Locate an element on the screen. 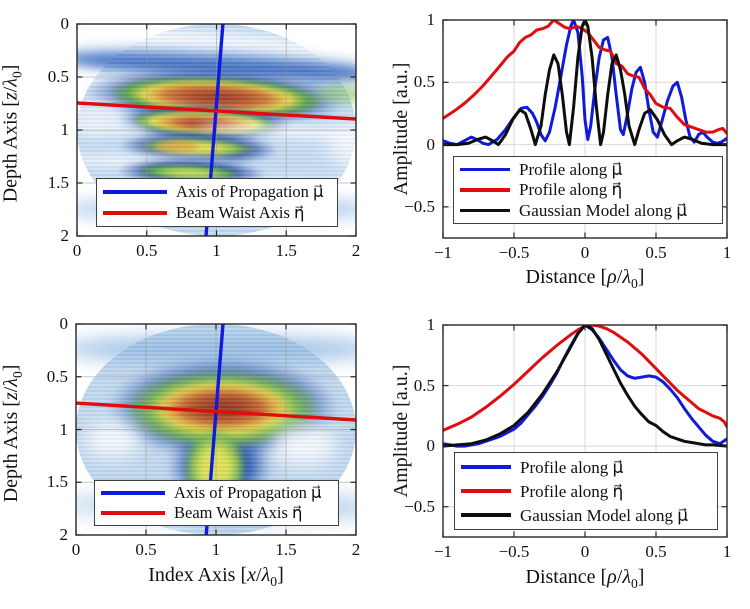  label-segment: Distance [ is located at coordinates (566, 277).